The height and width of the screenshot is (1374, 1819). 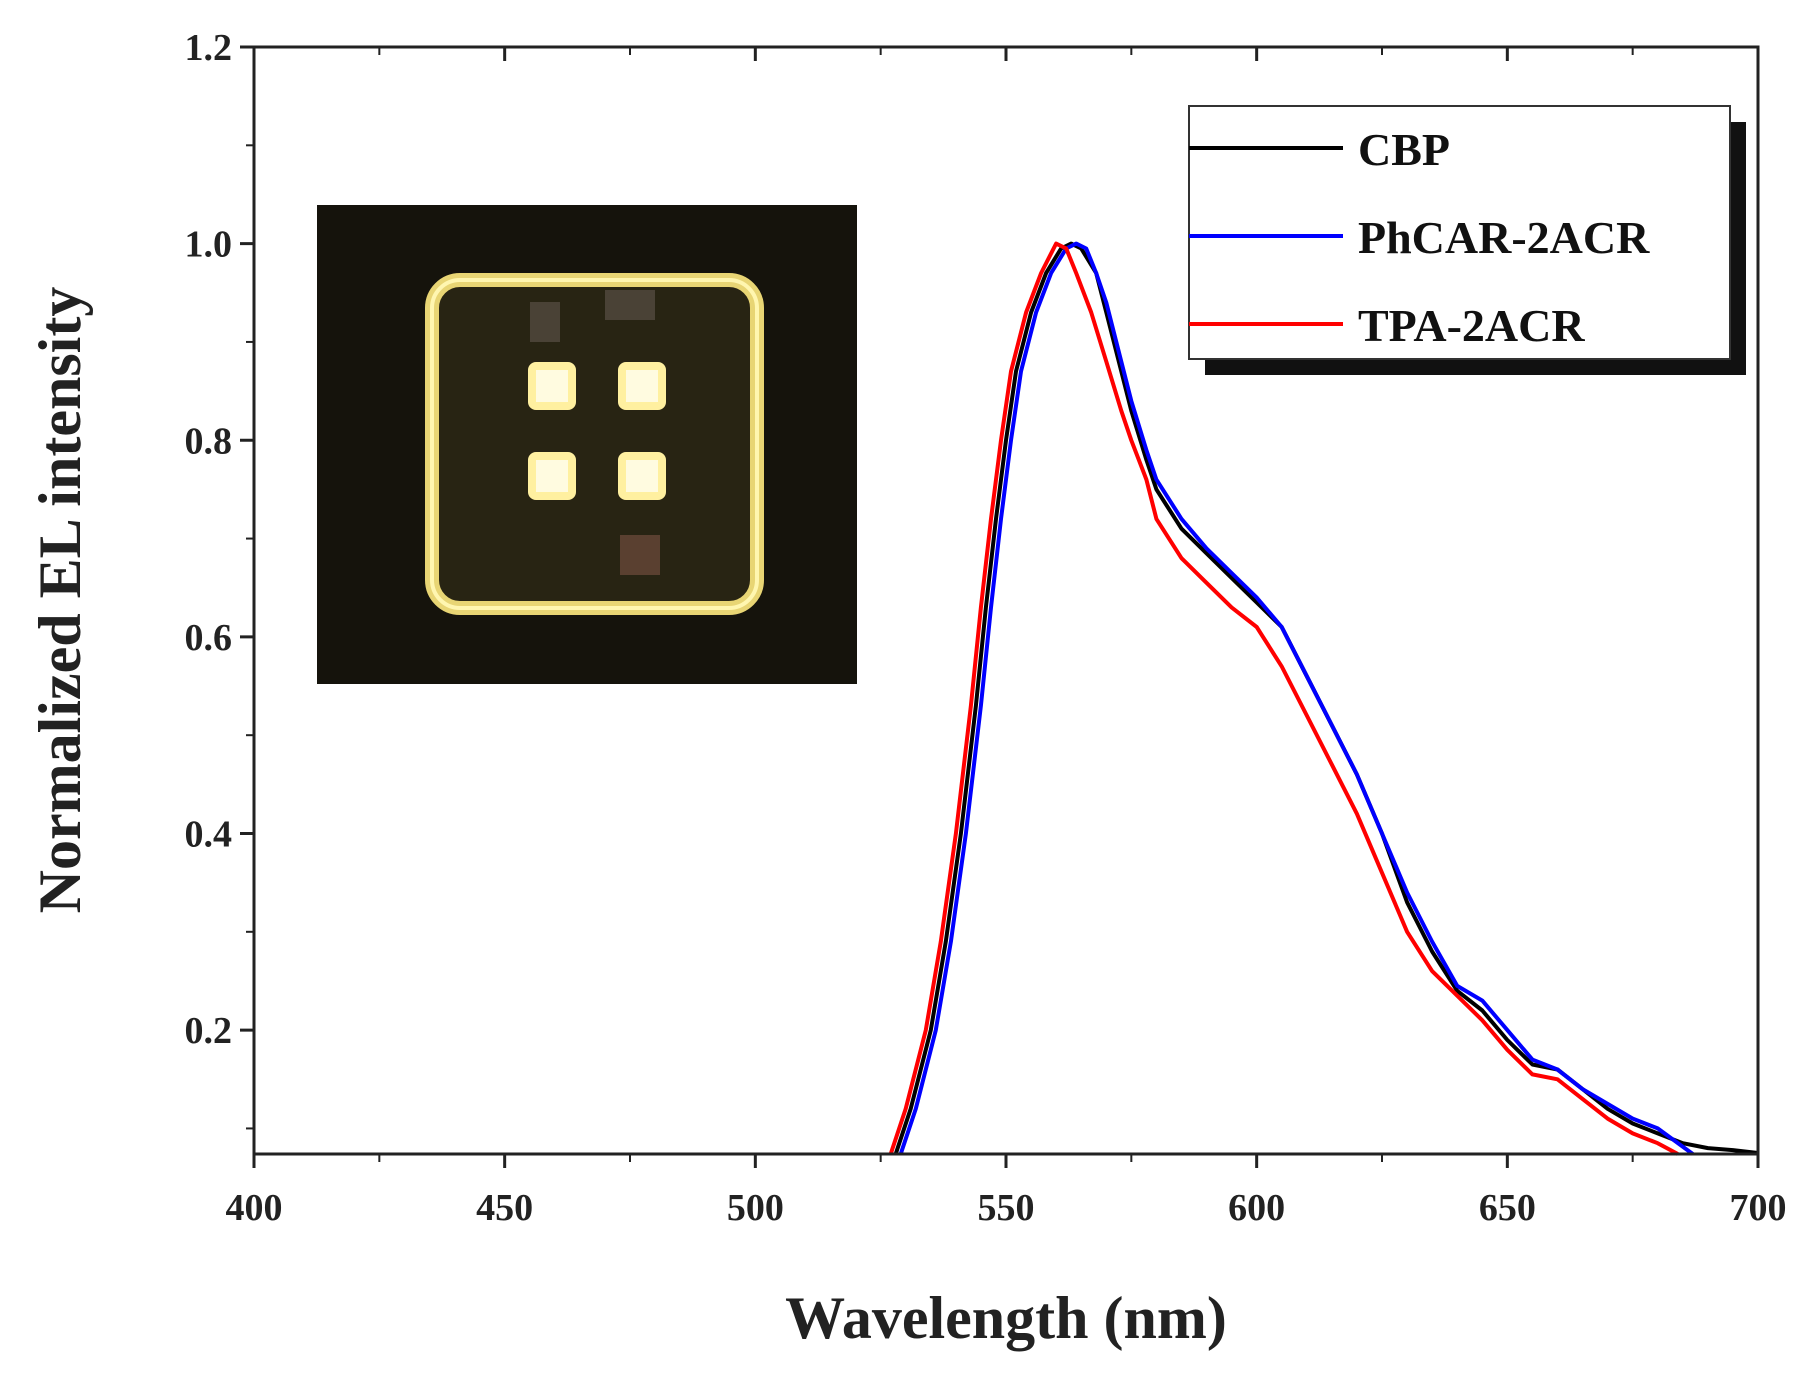 What do you see at coordinates (1507, 1208) in the screenshot?
I see `x-tick-label: 650` at bounding box center [1507, 1208].